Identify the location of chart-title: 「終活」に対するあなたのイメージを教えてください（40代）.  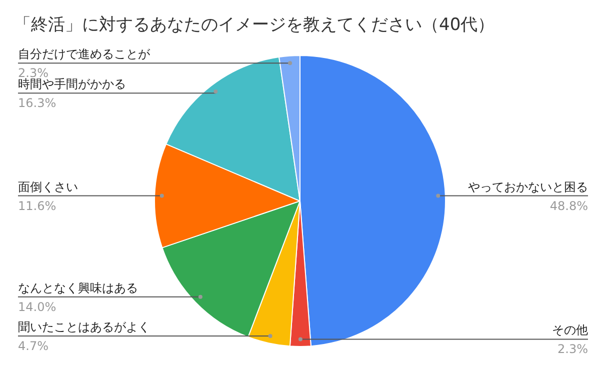
(254, 25).